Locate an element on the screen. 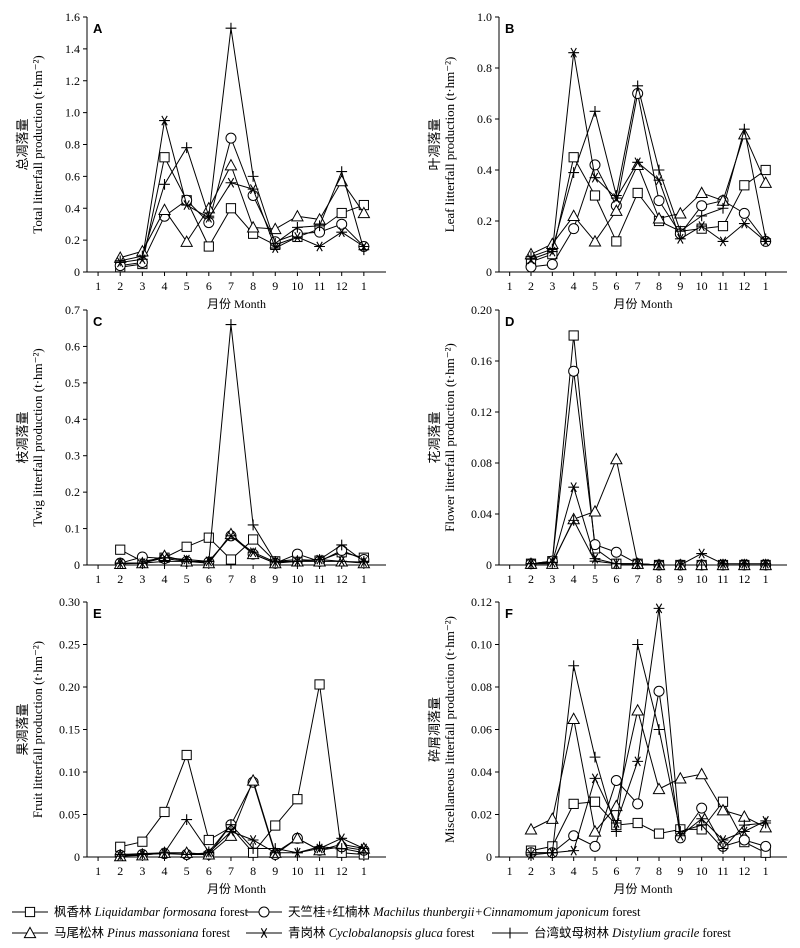 The height and width of the screenshot is (948, 800). y-tick-label: 0.6 is located at coordinates (72, 346).